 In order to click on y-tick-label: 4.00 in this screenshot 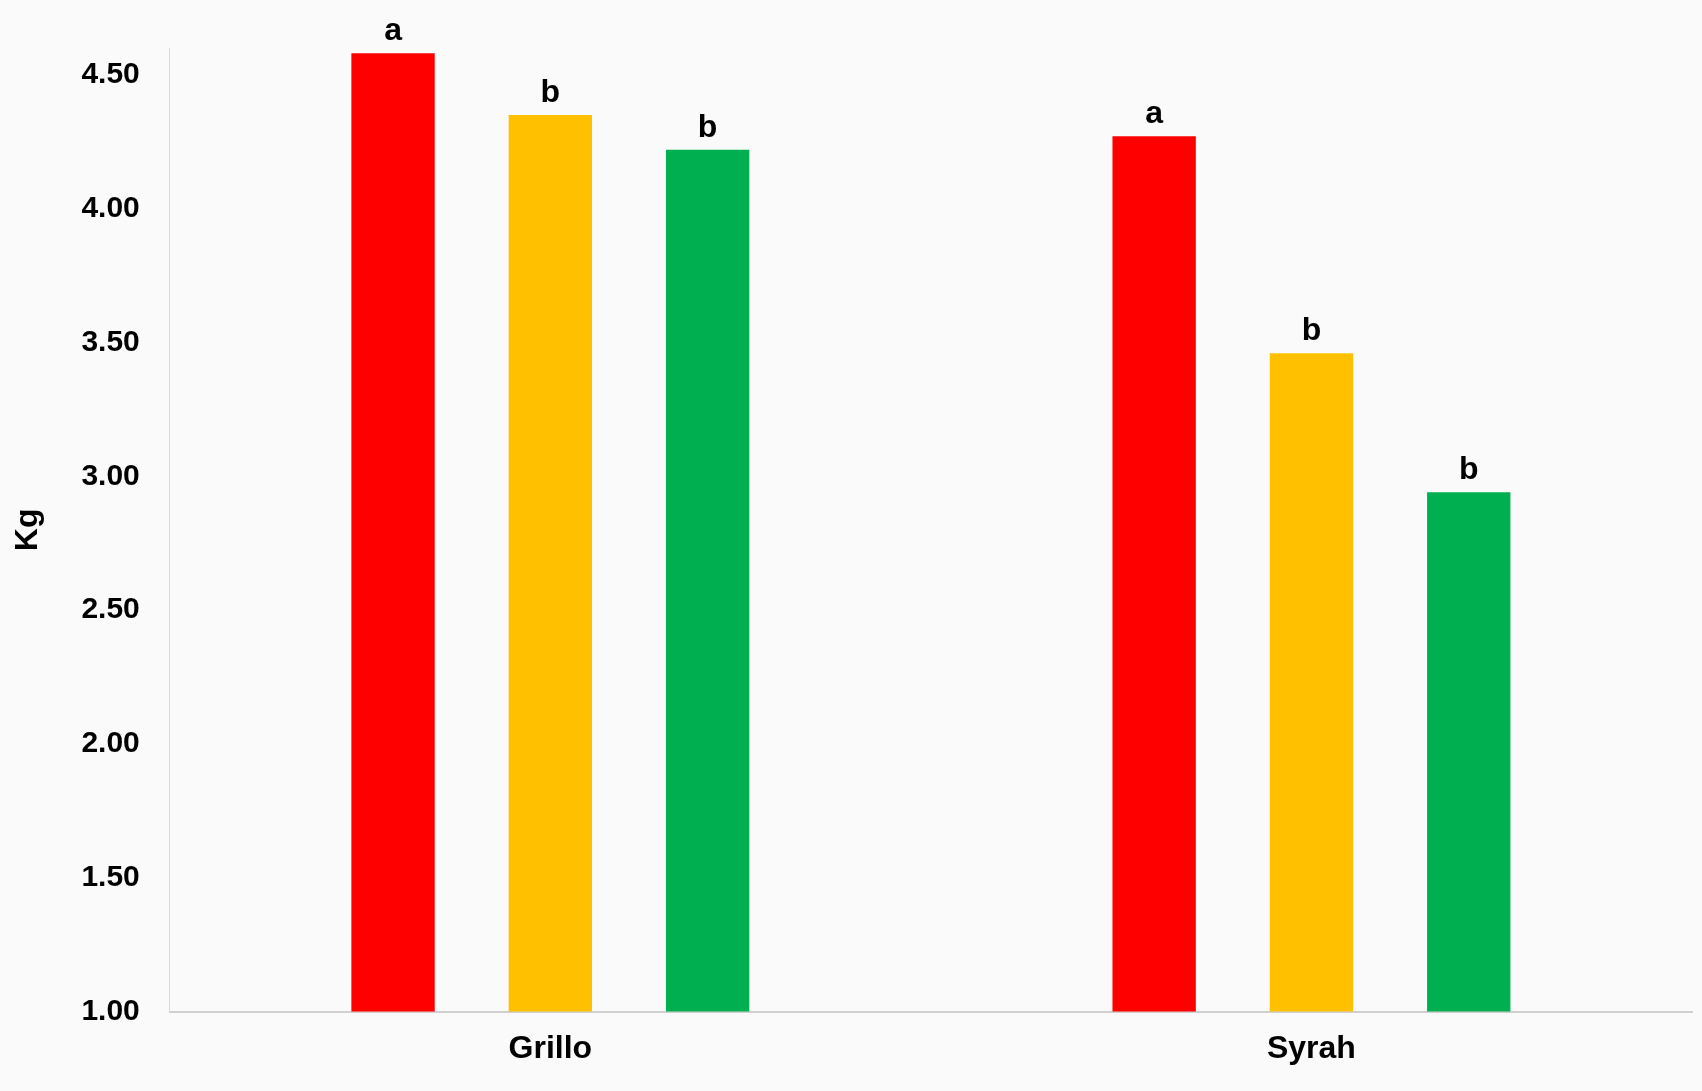, I will do `click(110, 206)`.